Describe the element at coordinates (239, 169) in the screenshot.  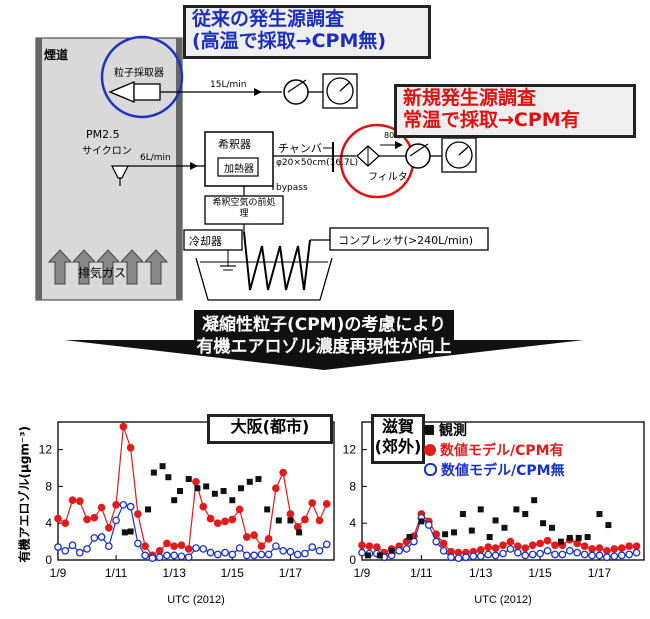
I see `heater-label: 加熱器` at that location.